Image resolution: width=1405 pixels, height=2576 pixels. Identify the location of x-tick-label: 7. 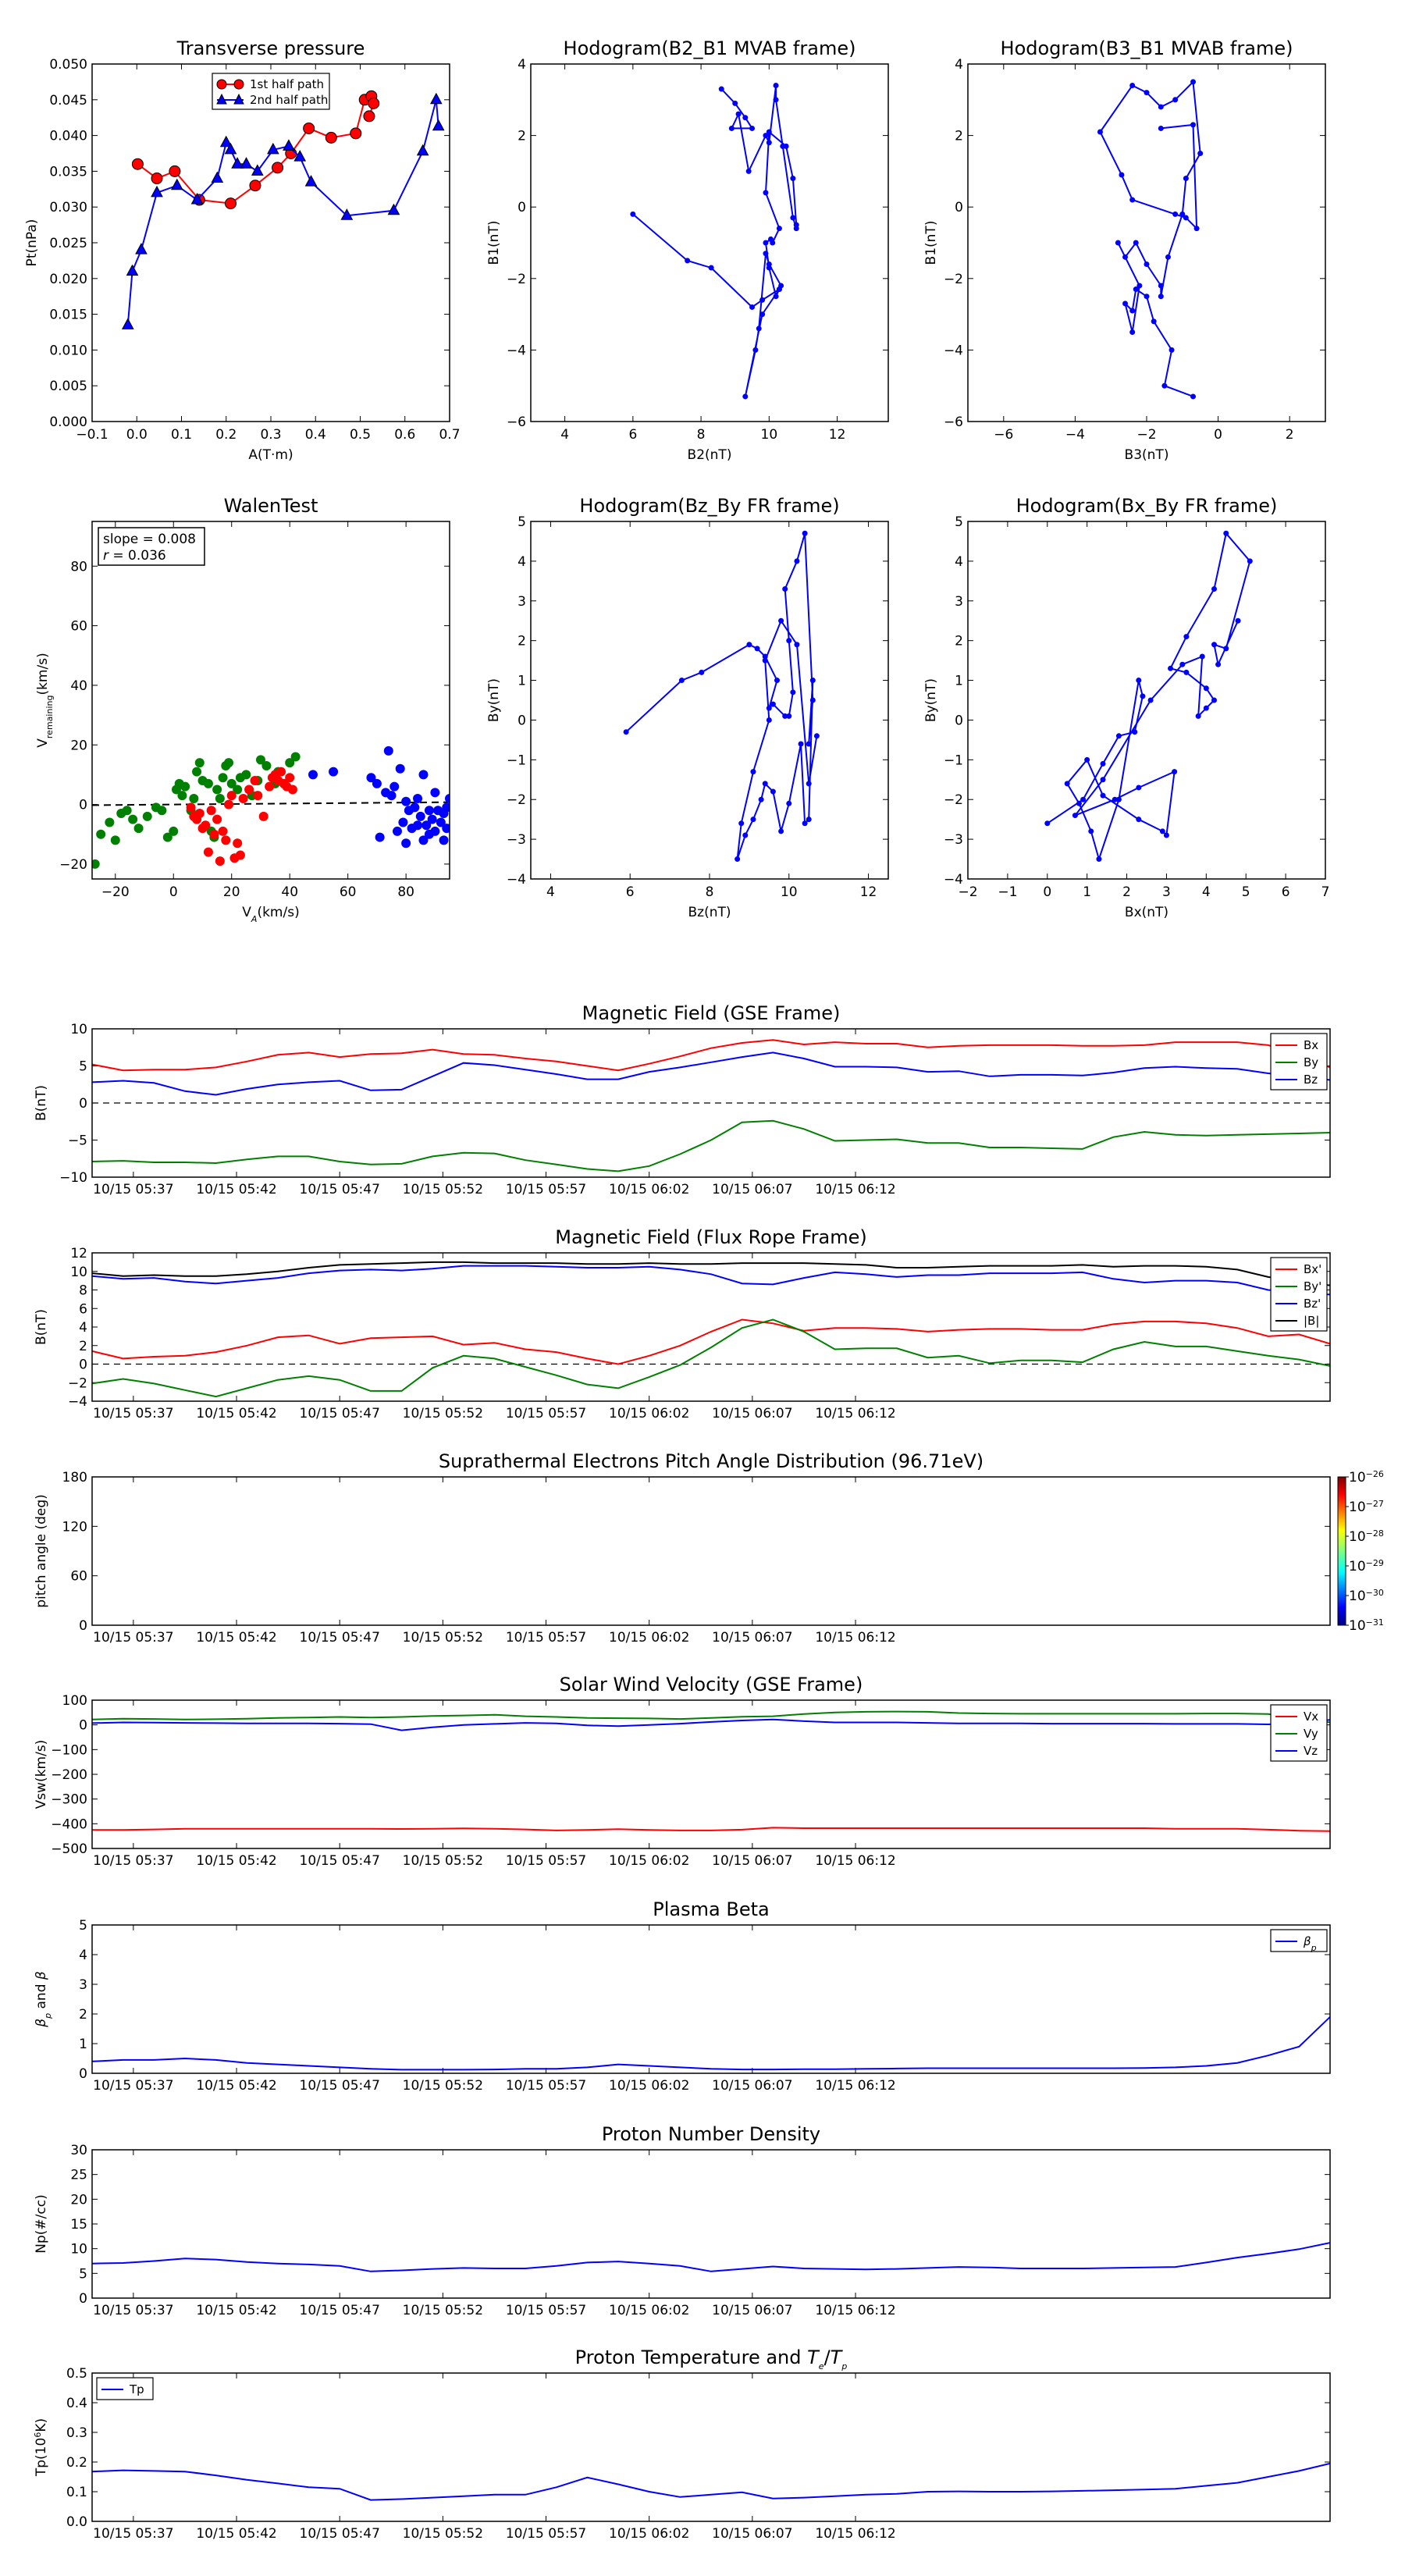
(1325, 892).